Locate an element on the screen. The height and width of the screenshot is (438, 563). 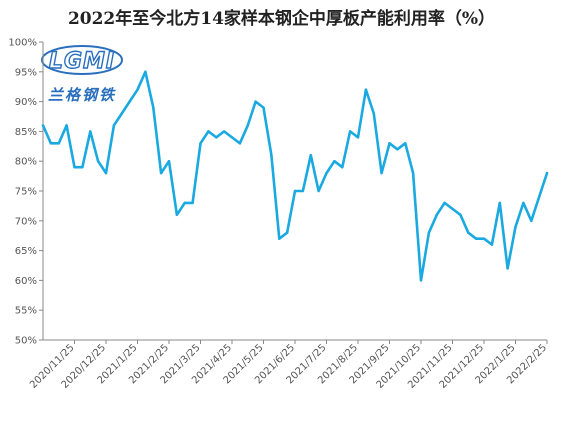
y-tick-label: 85% is located at coordinates (26, 132).